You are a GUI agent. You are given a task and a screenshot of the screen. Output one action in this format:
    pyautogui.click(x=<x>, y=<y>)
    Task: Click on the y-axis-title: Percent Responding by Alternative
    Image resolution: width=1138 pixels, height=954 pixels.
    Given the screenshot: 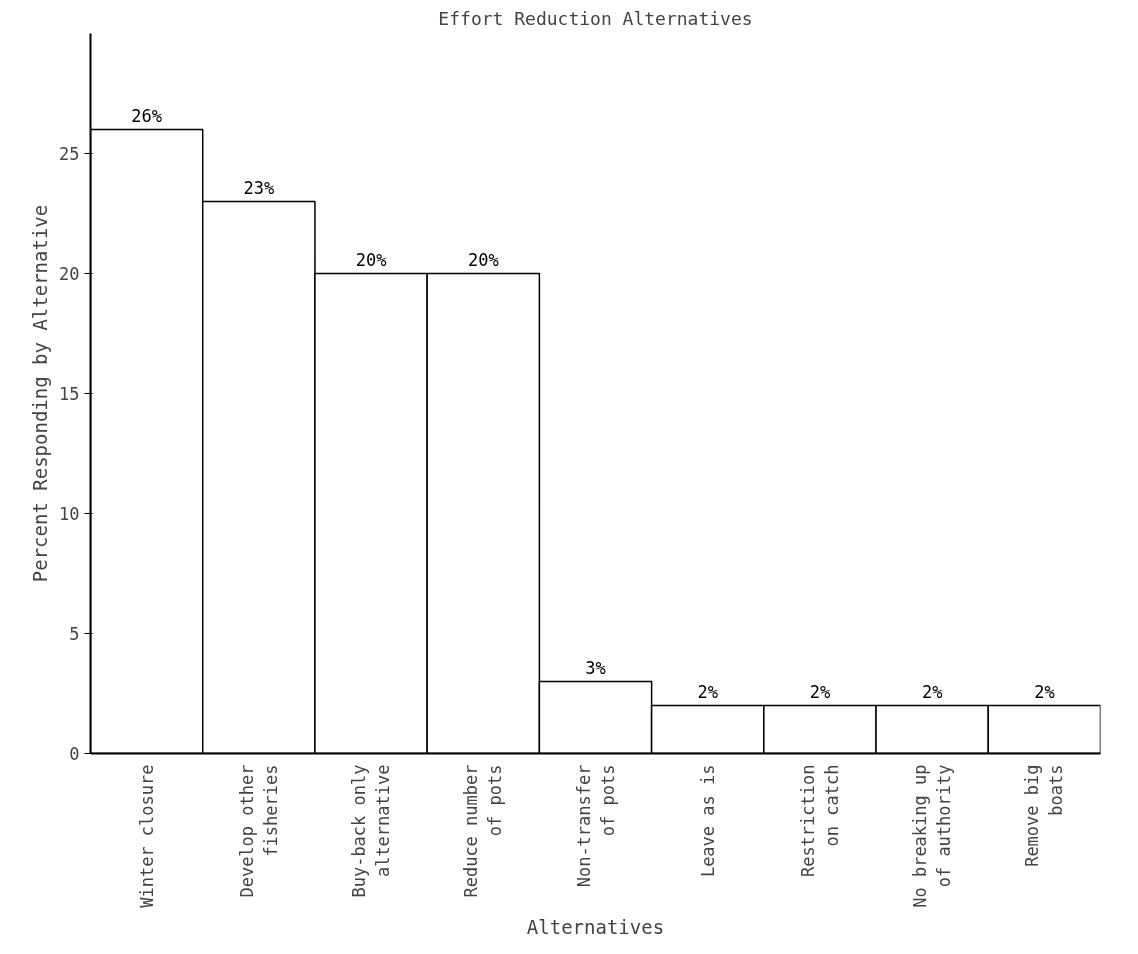 What is the action you would take?
    pyautogui.click(x=40, y=393)
    